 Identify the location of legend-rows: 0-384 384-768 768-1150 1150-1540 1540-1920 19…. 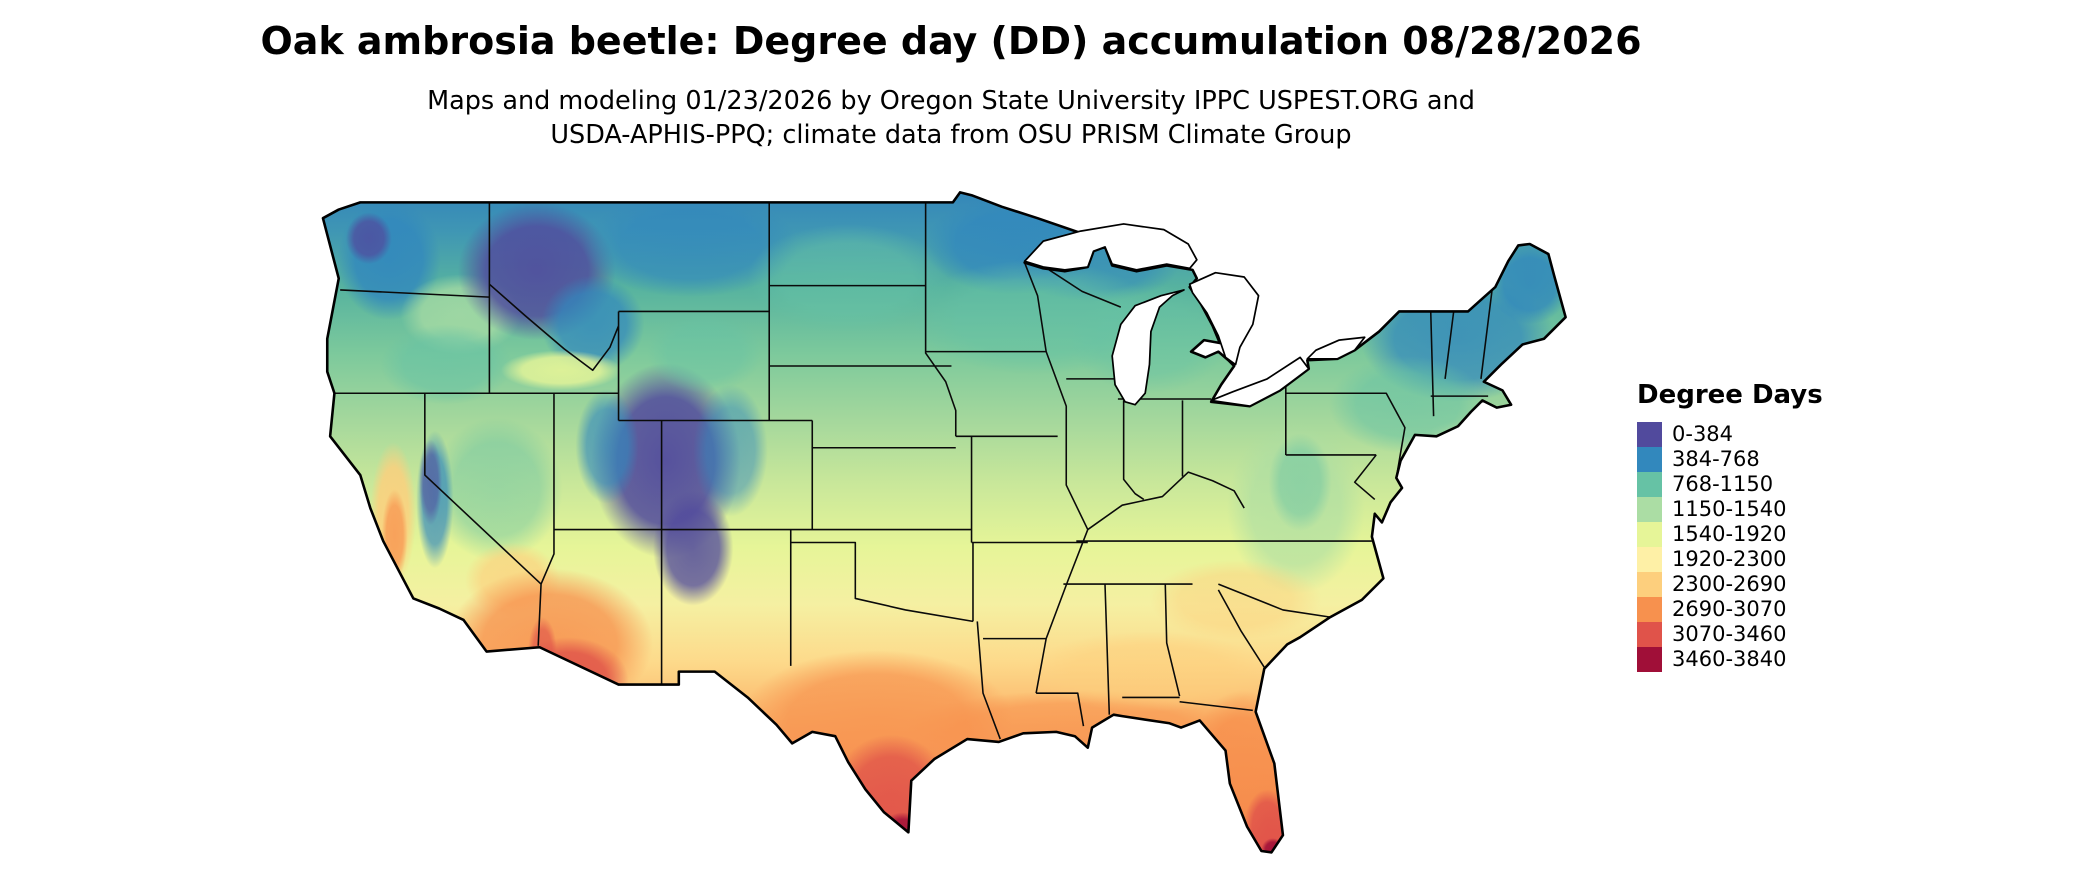
(1730, 547).